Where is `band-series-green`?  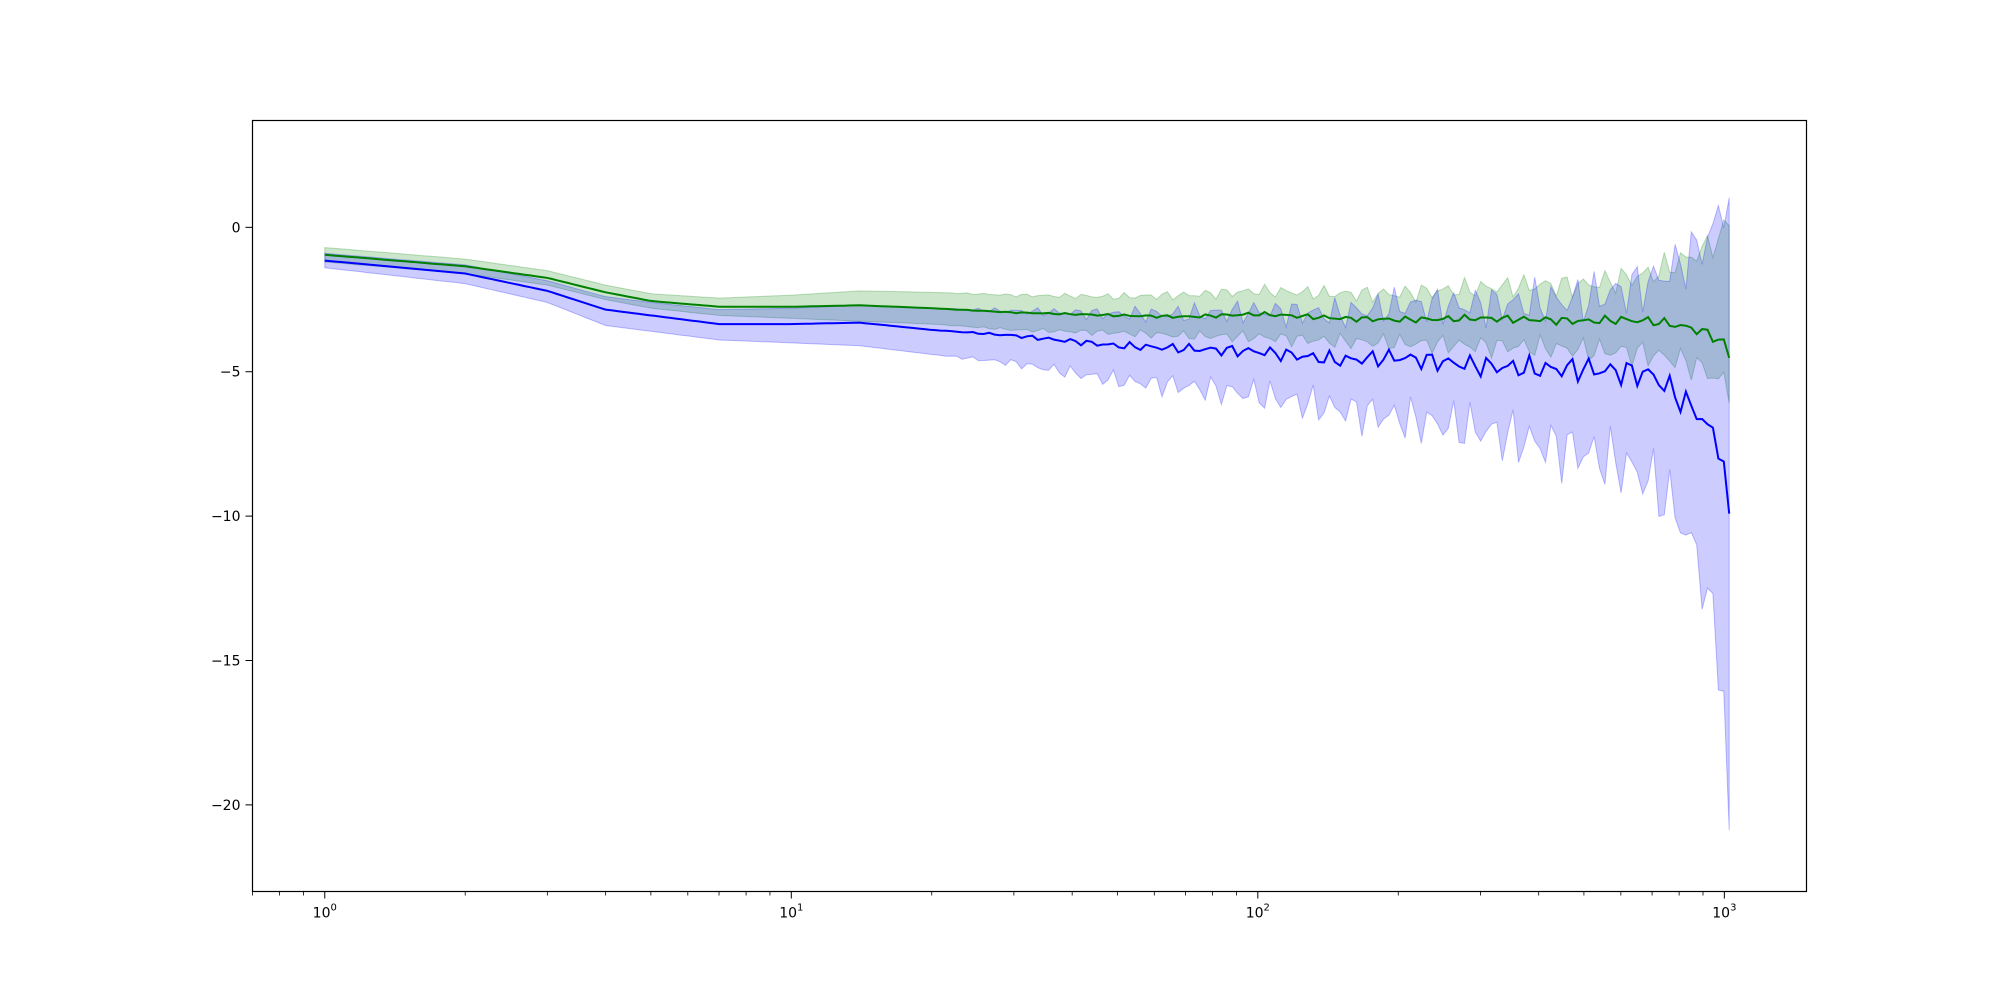 band-series-green is located at coordinates (1027, 311).